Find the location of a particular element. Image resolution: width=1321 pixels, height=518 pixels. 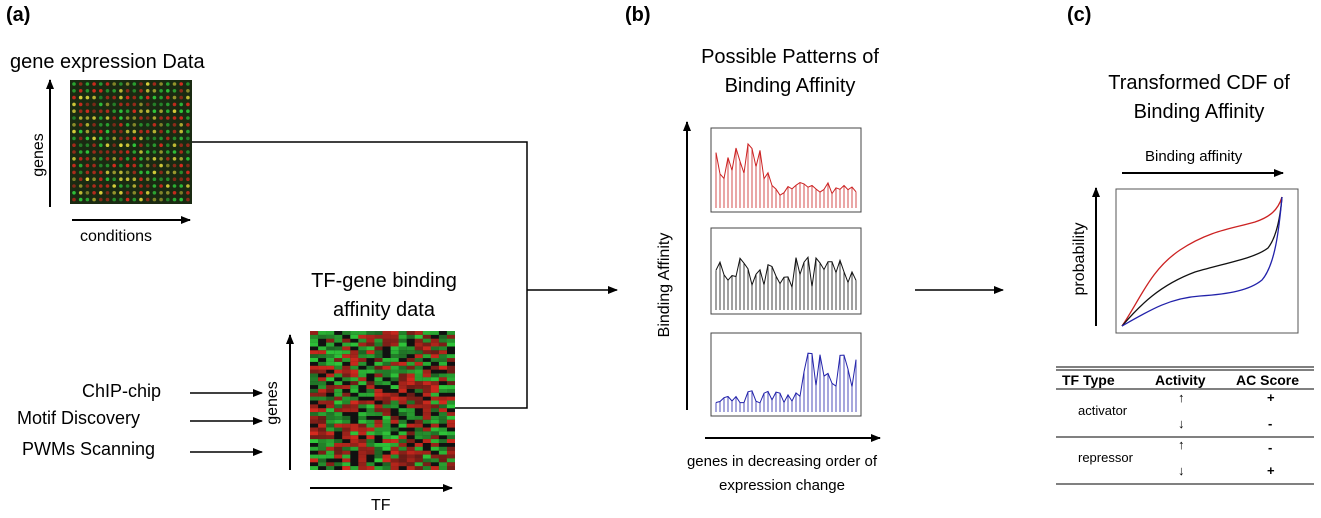

pattern-black-spikes is located at coordinates (786, 282).